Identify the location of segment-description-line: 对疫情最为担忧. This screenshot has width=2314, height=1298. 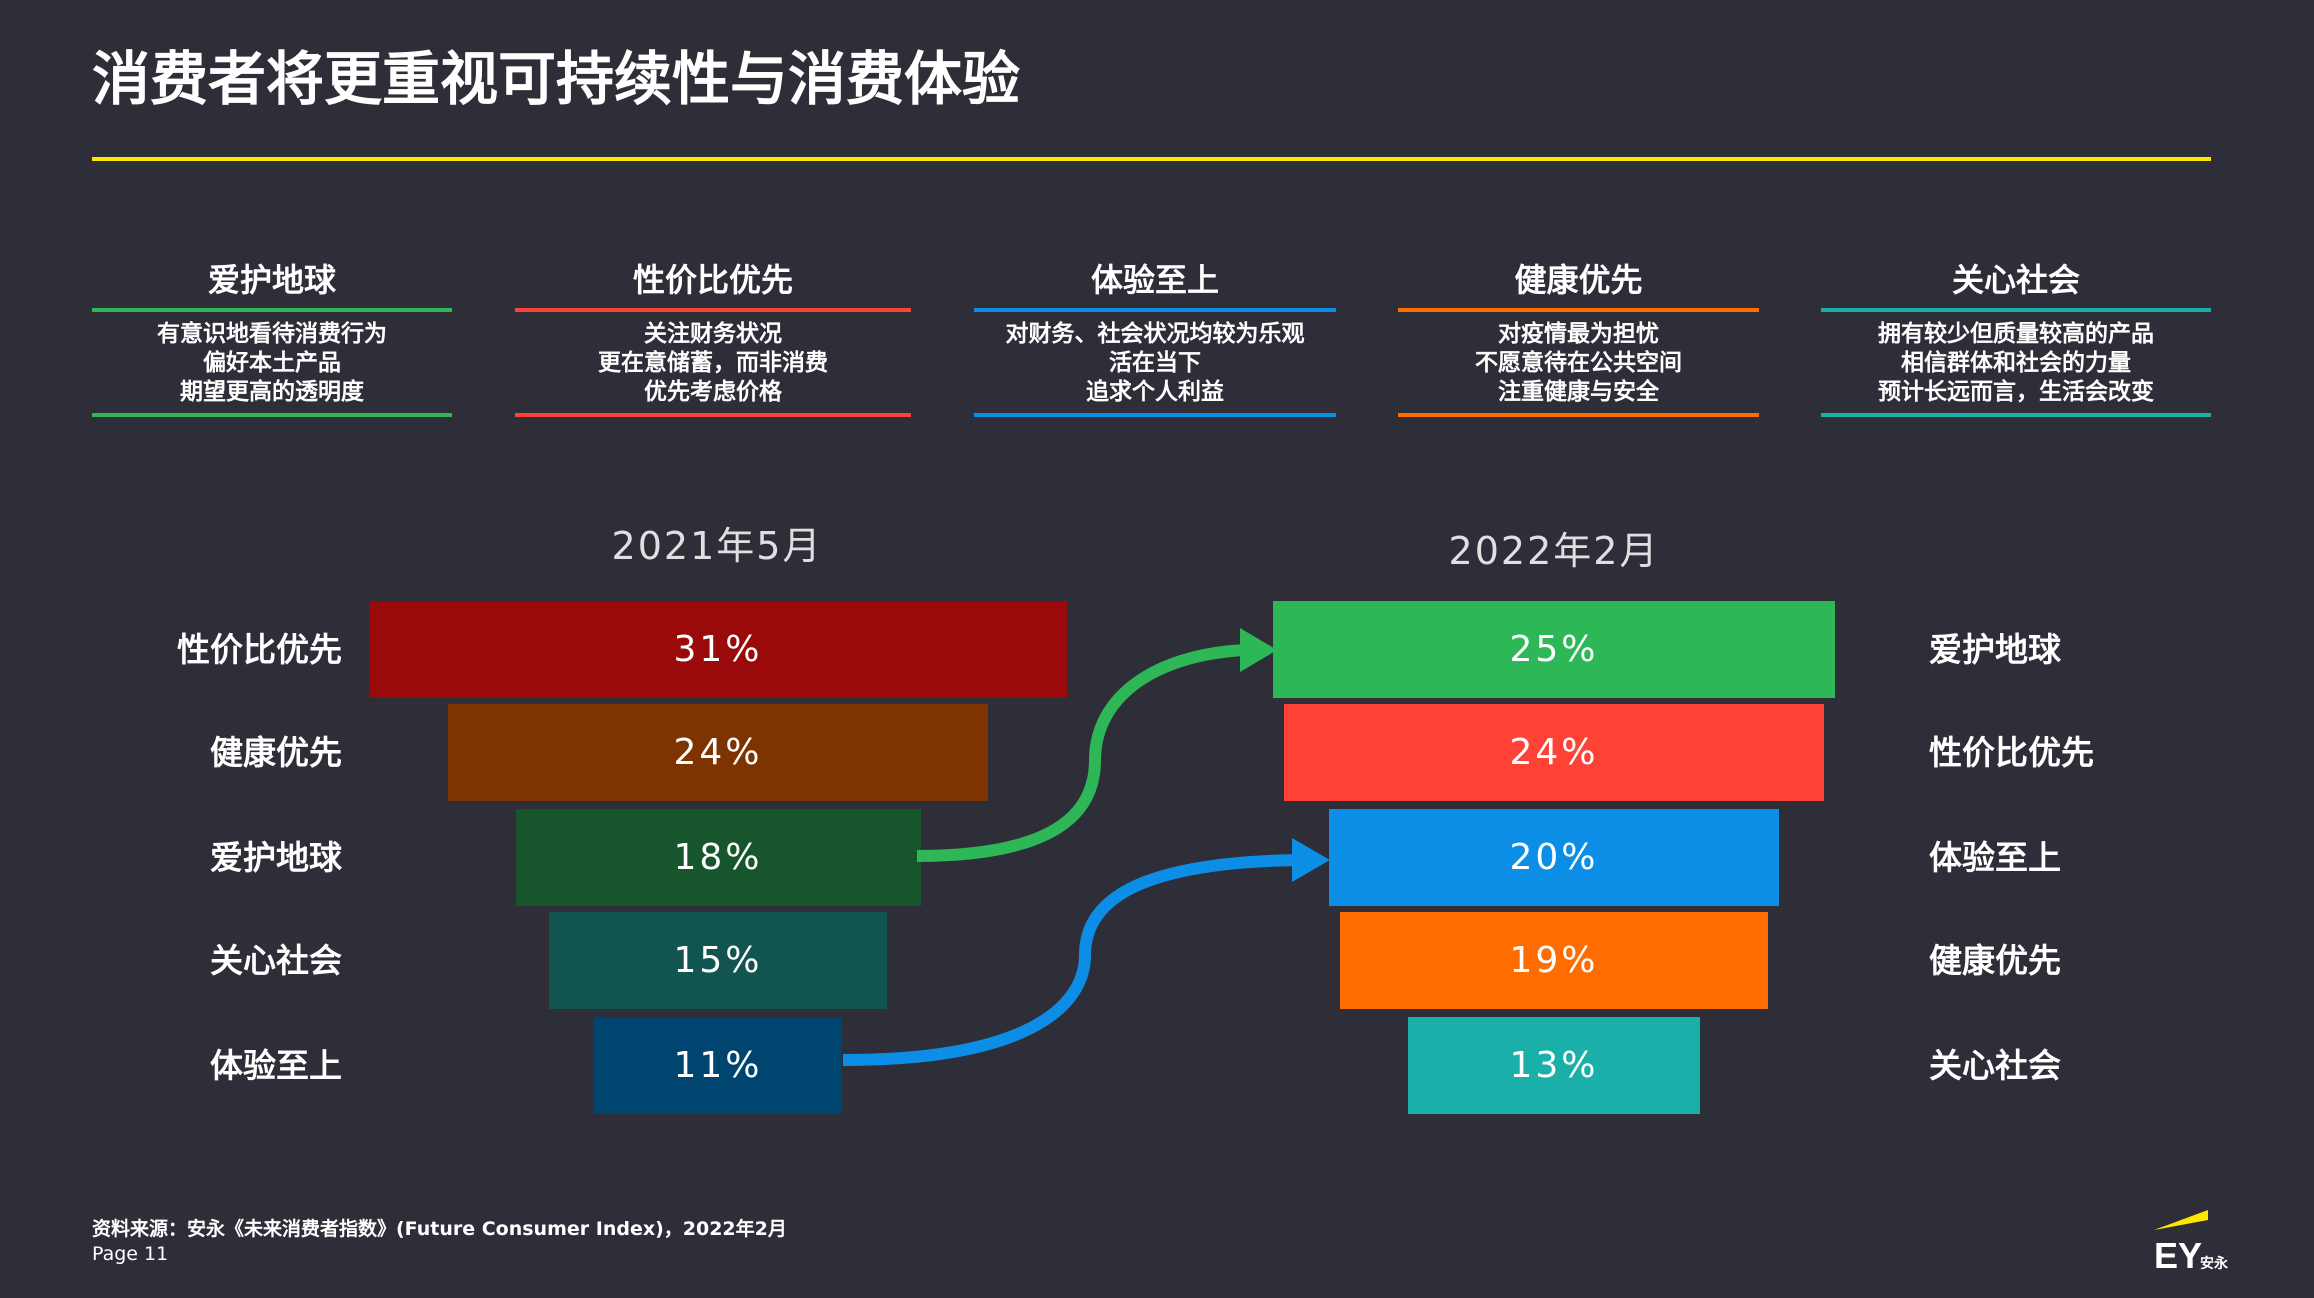
(1578, 334).